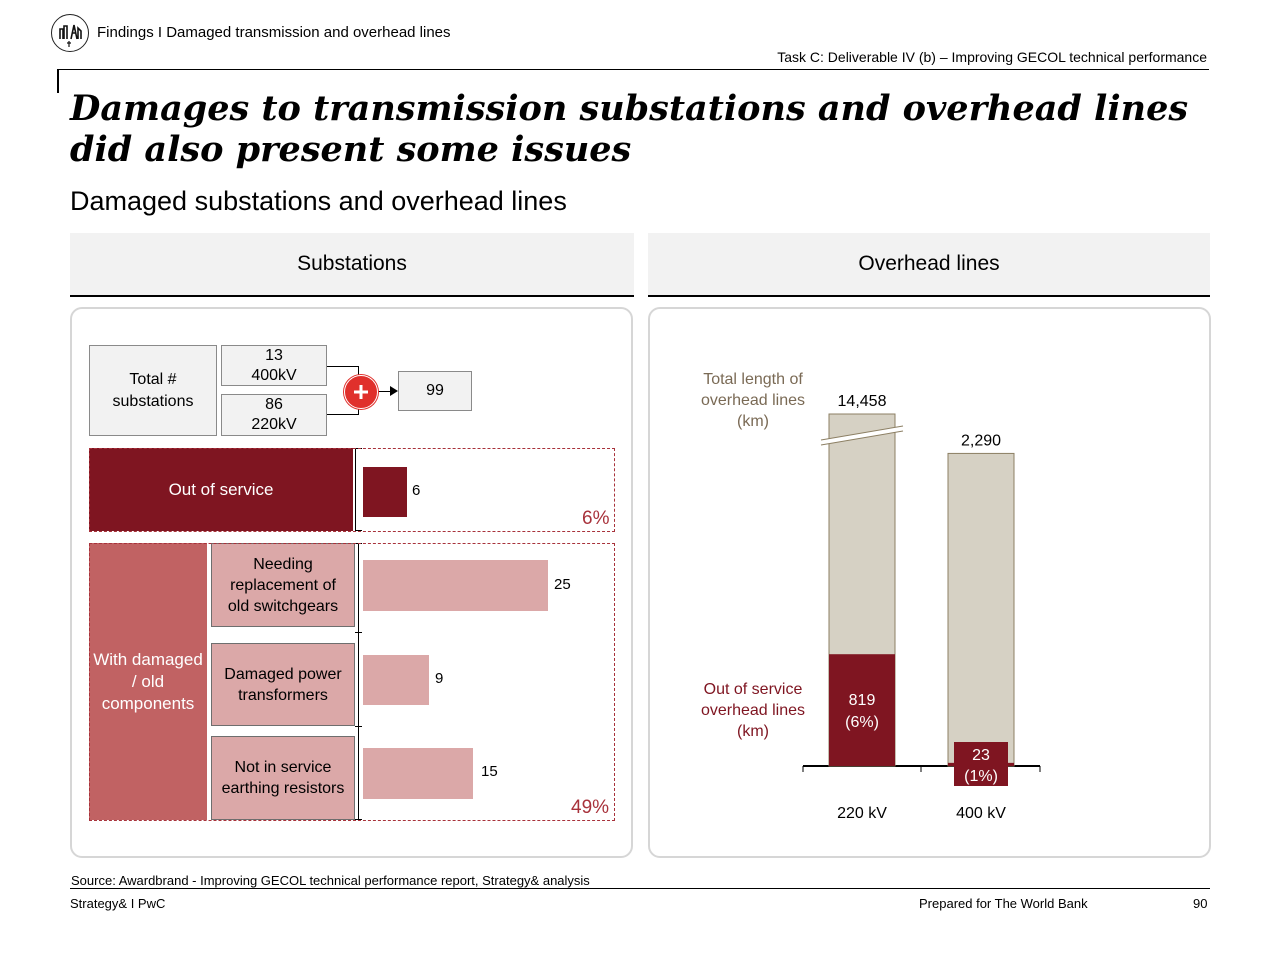 The height and width of the screenshot is (960, 1280). What do you see at coordinates (153, 390) in the screenshot?
I see `total-substations-label: Total # substations` at bounding box center [153, 390].